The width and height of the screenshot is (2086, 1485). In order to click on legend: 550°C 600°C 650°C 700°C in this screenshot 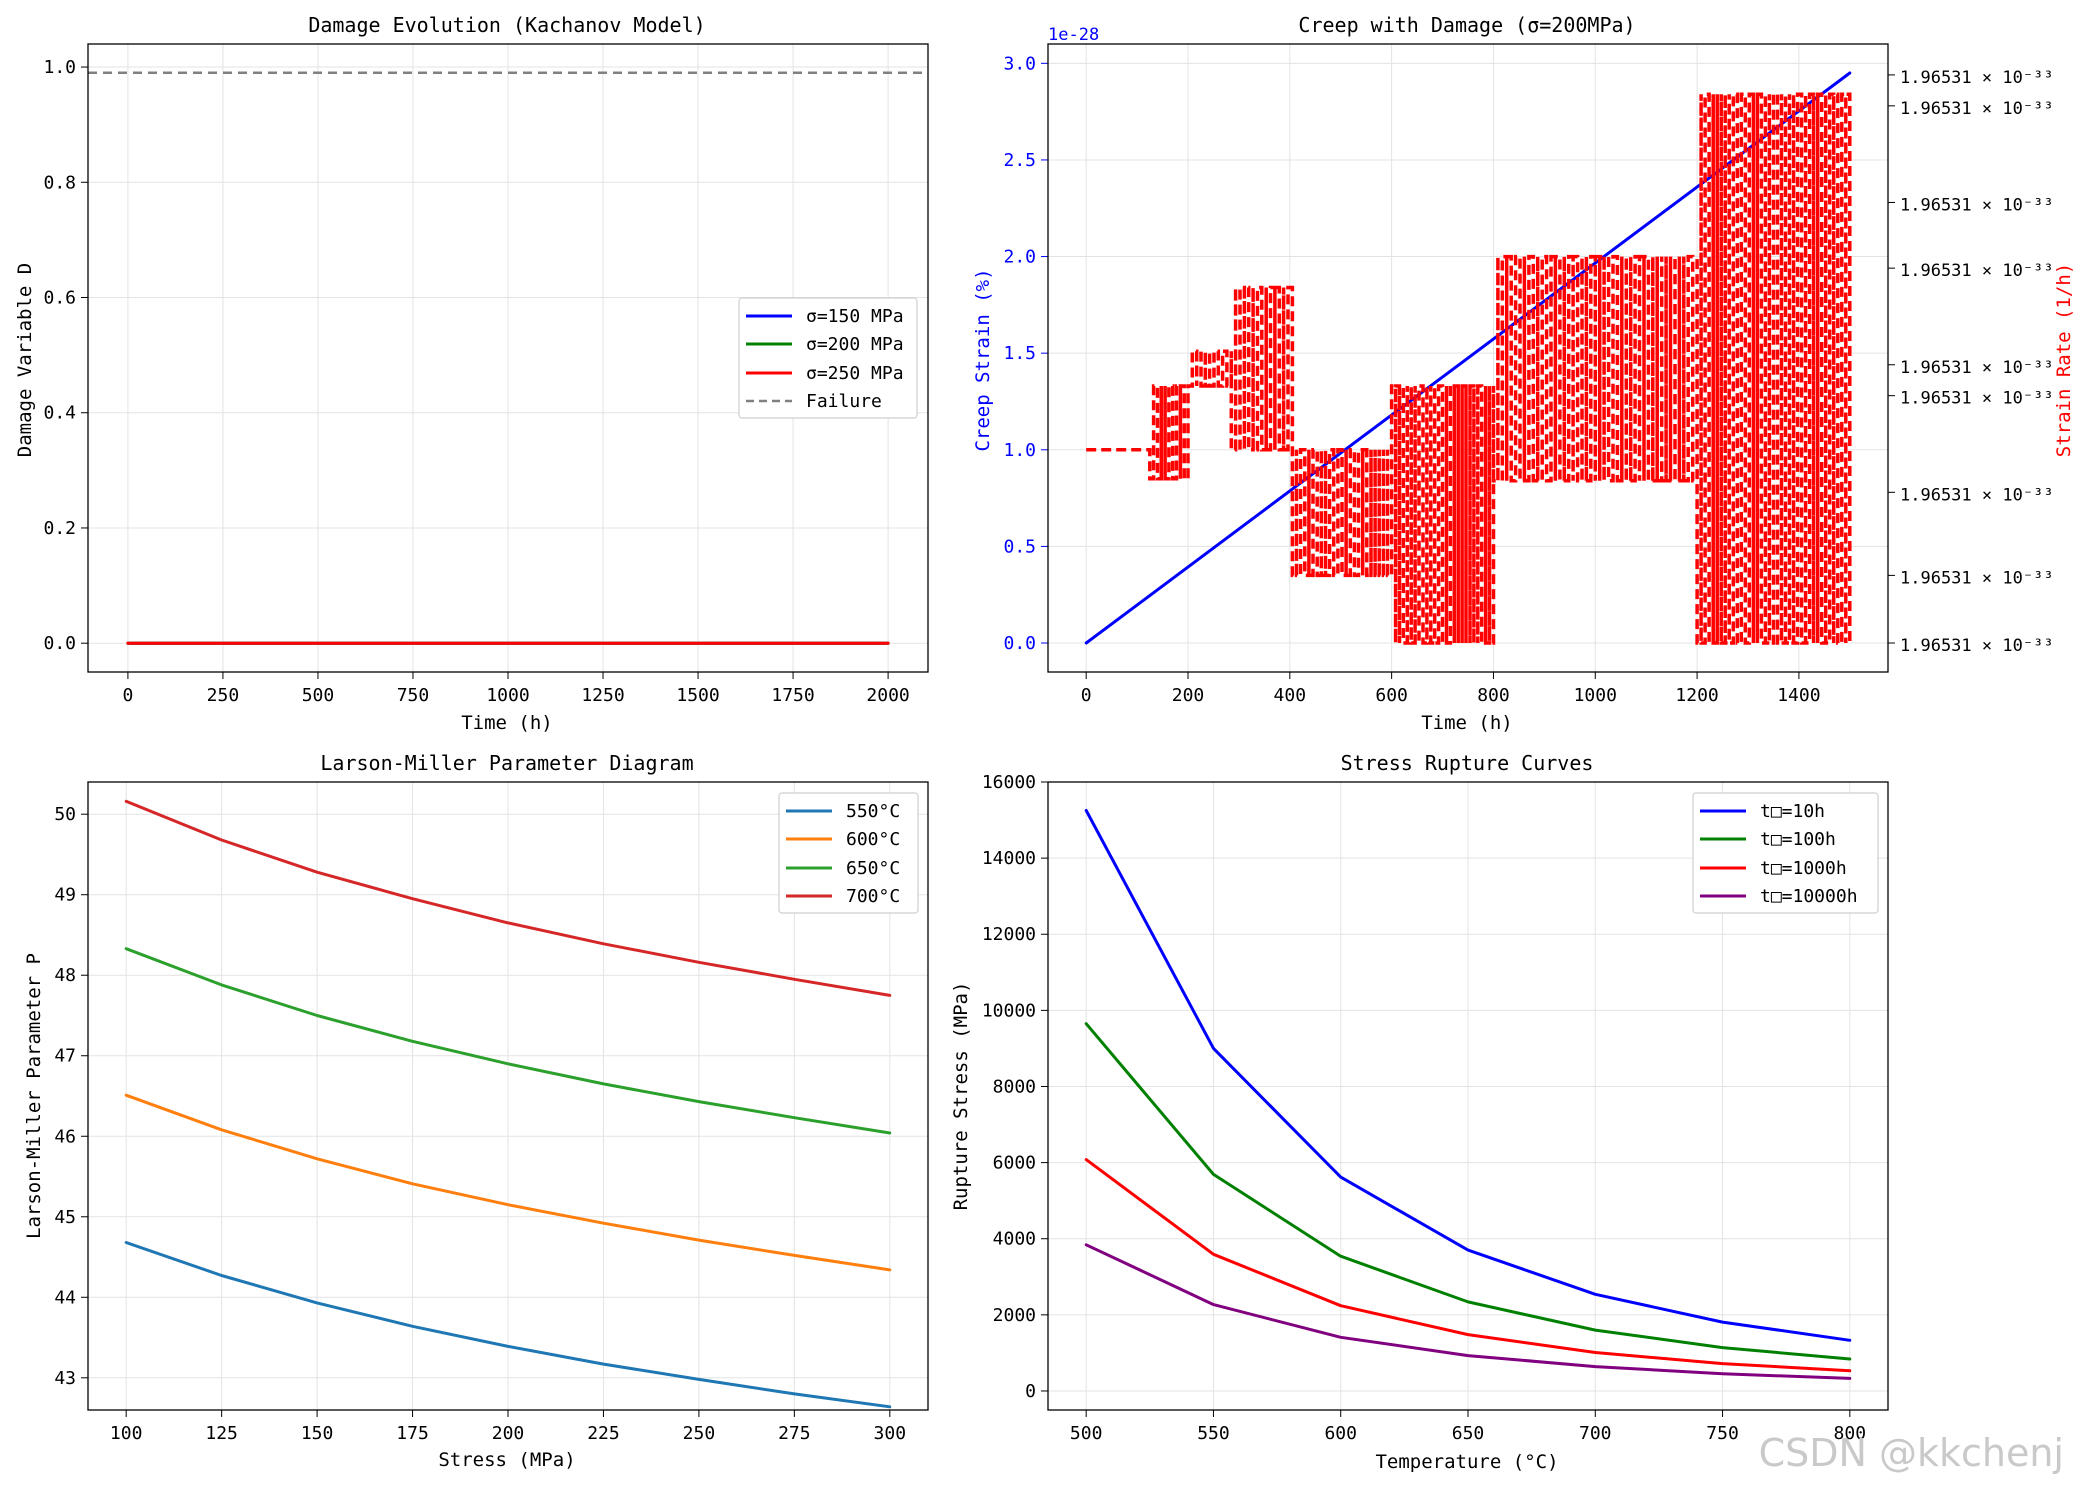, I will do `click(848, 853)`.